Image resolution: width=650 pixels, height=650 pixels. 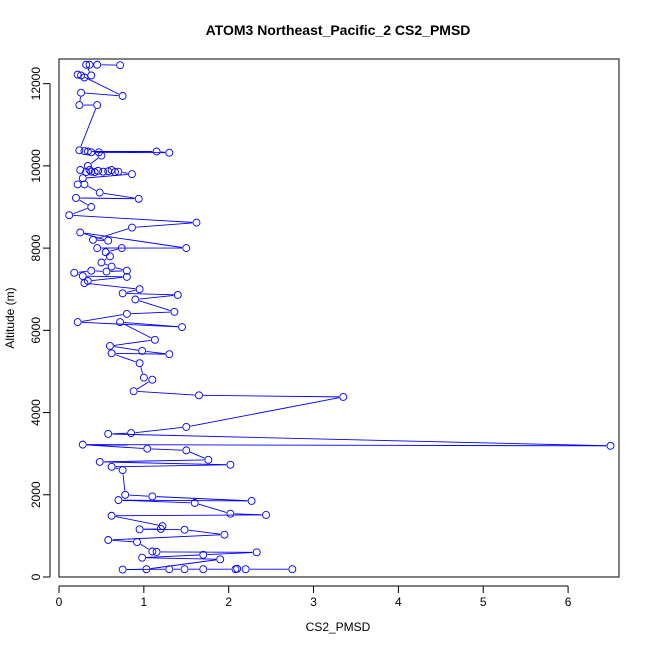 I want to click on y-tick-label: 10000, so click(x=36, y=166).